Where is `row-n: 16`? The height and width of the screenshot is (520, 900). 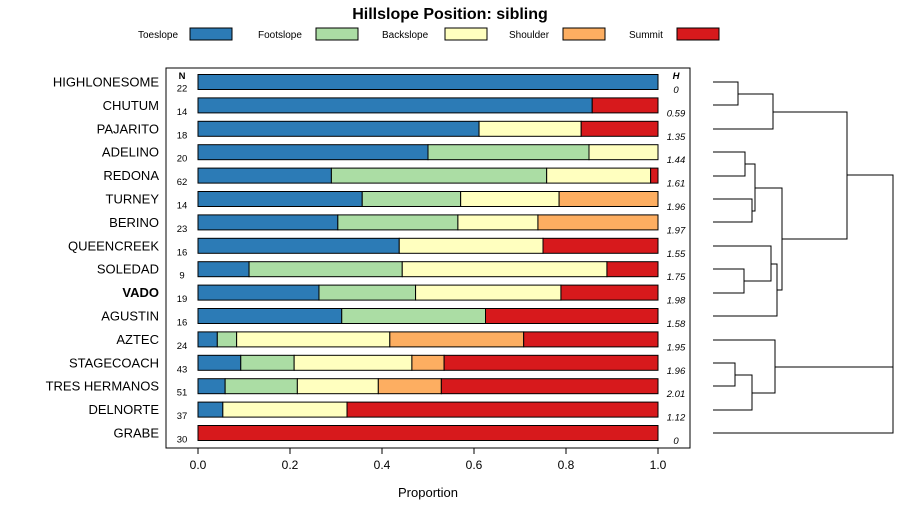 row-n: 16 is located at coordinates (182, 323).